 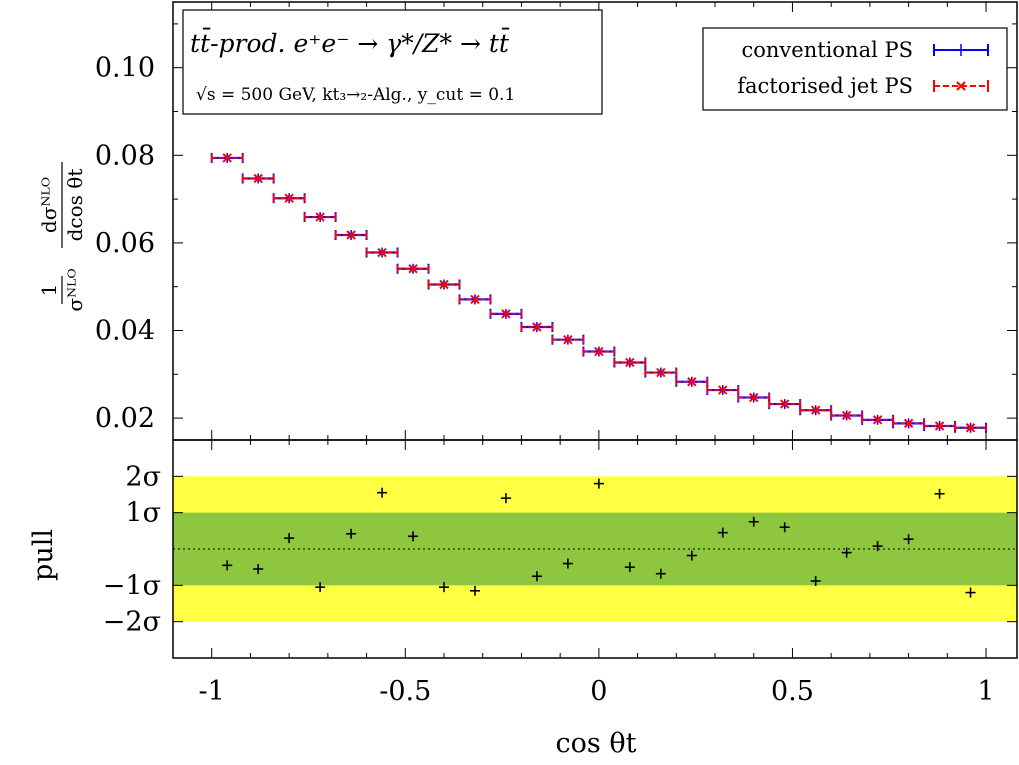 What do you see at coordinates (125, 68) in the screenshot?
I see `upper-y-tick-label: 0.10` at bounding box center [125, 68].